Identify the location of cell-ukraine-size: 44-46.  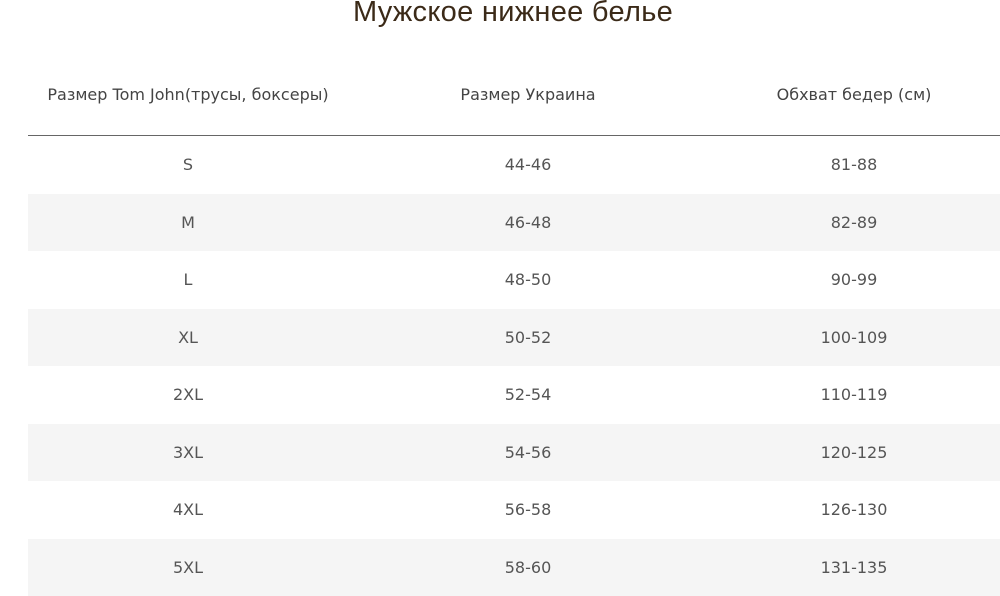
(528, 165).